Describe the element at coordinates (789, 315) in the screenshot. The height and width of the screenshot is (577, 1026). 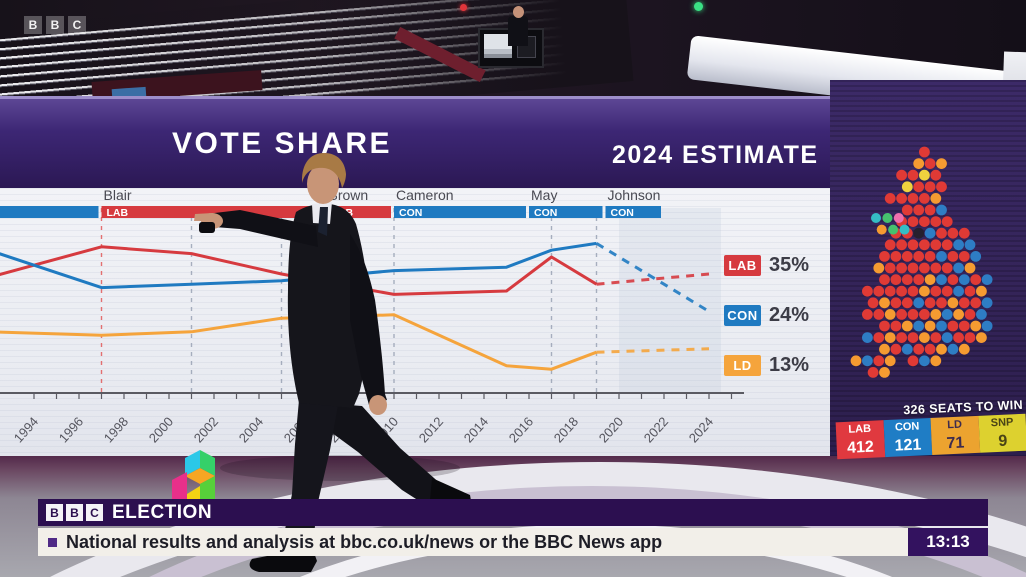
I see `legend-value: 24%` at that location.